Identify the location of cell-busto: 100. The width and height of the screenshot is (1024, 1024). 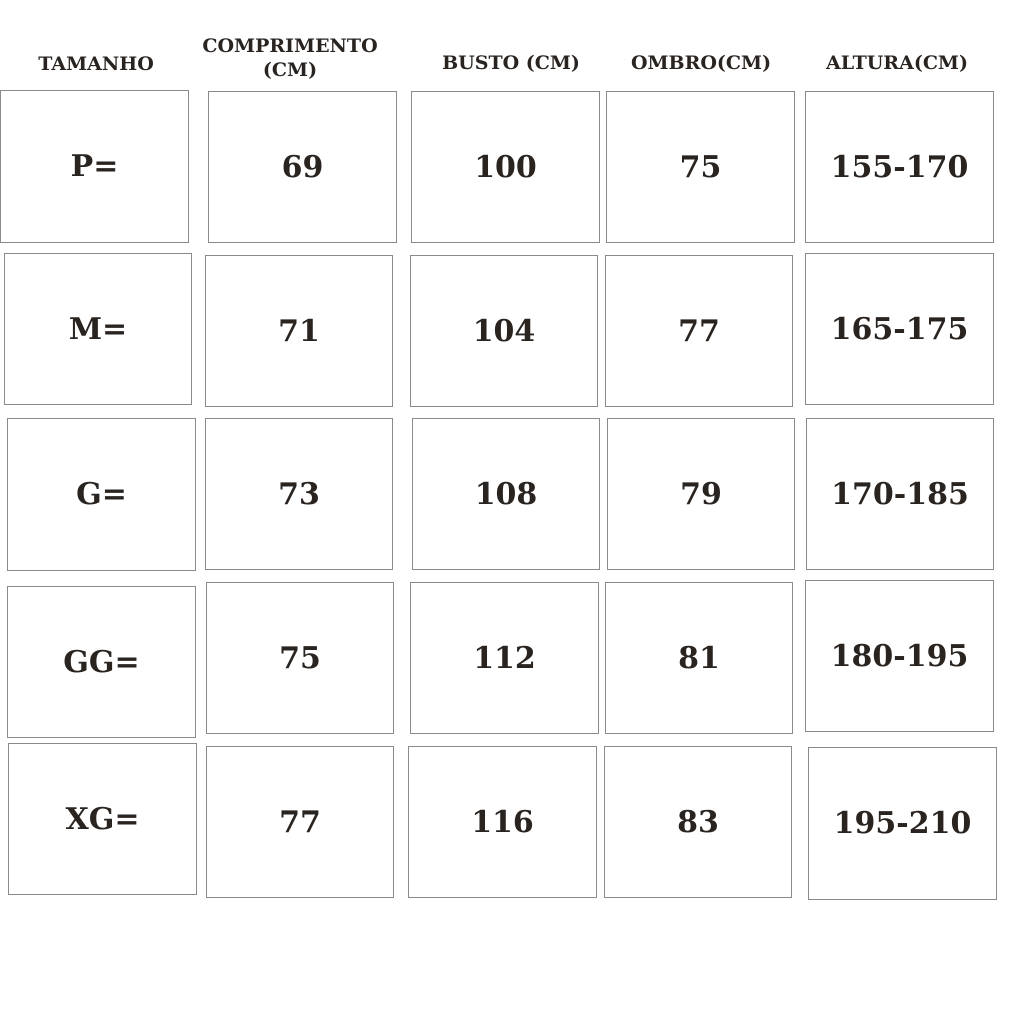
(505, 167).